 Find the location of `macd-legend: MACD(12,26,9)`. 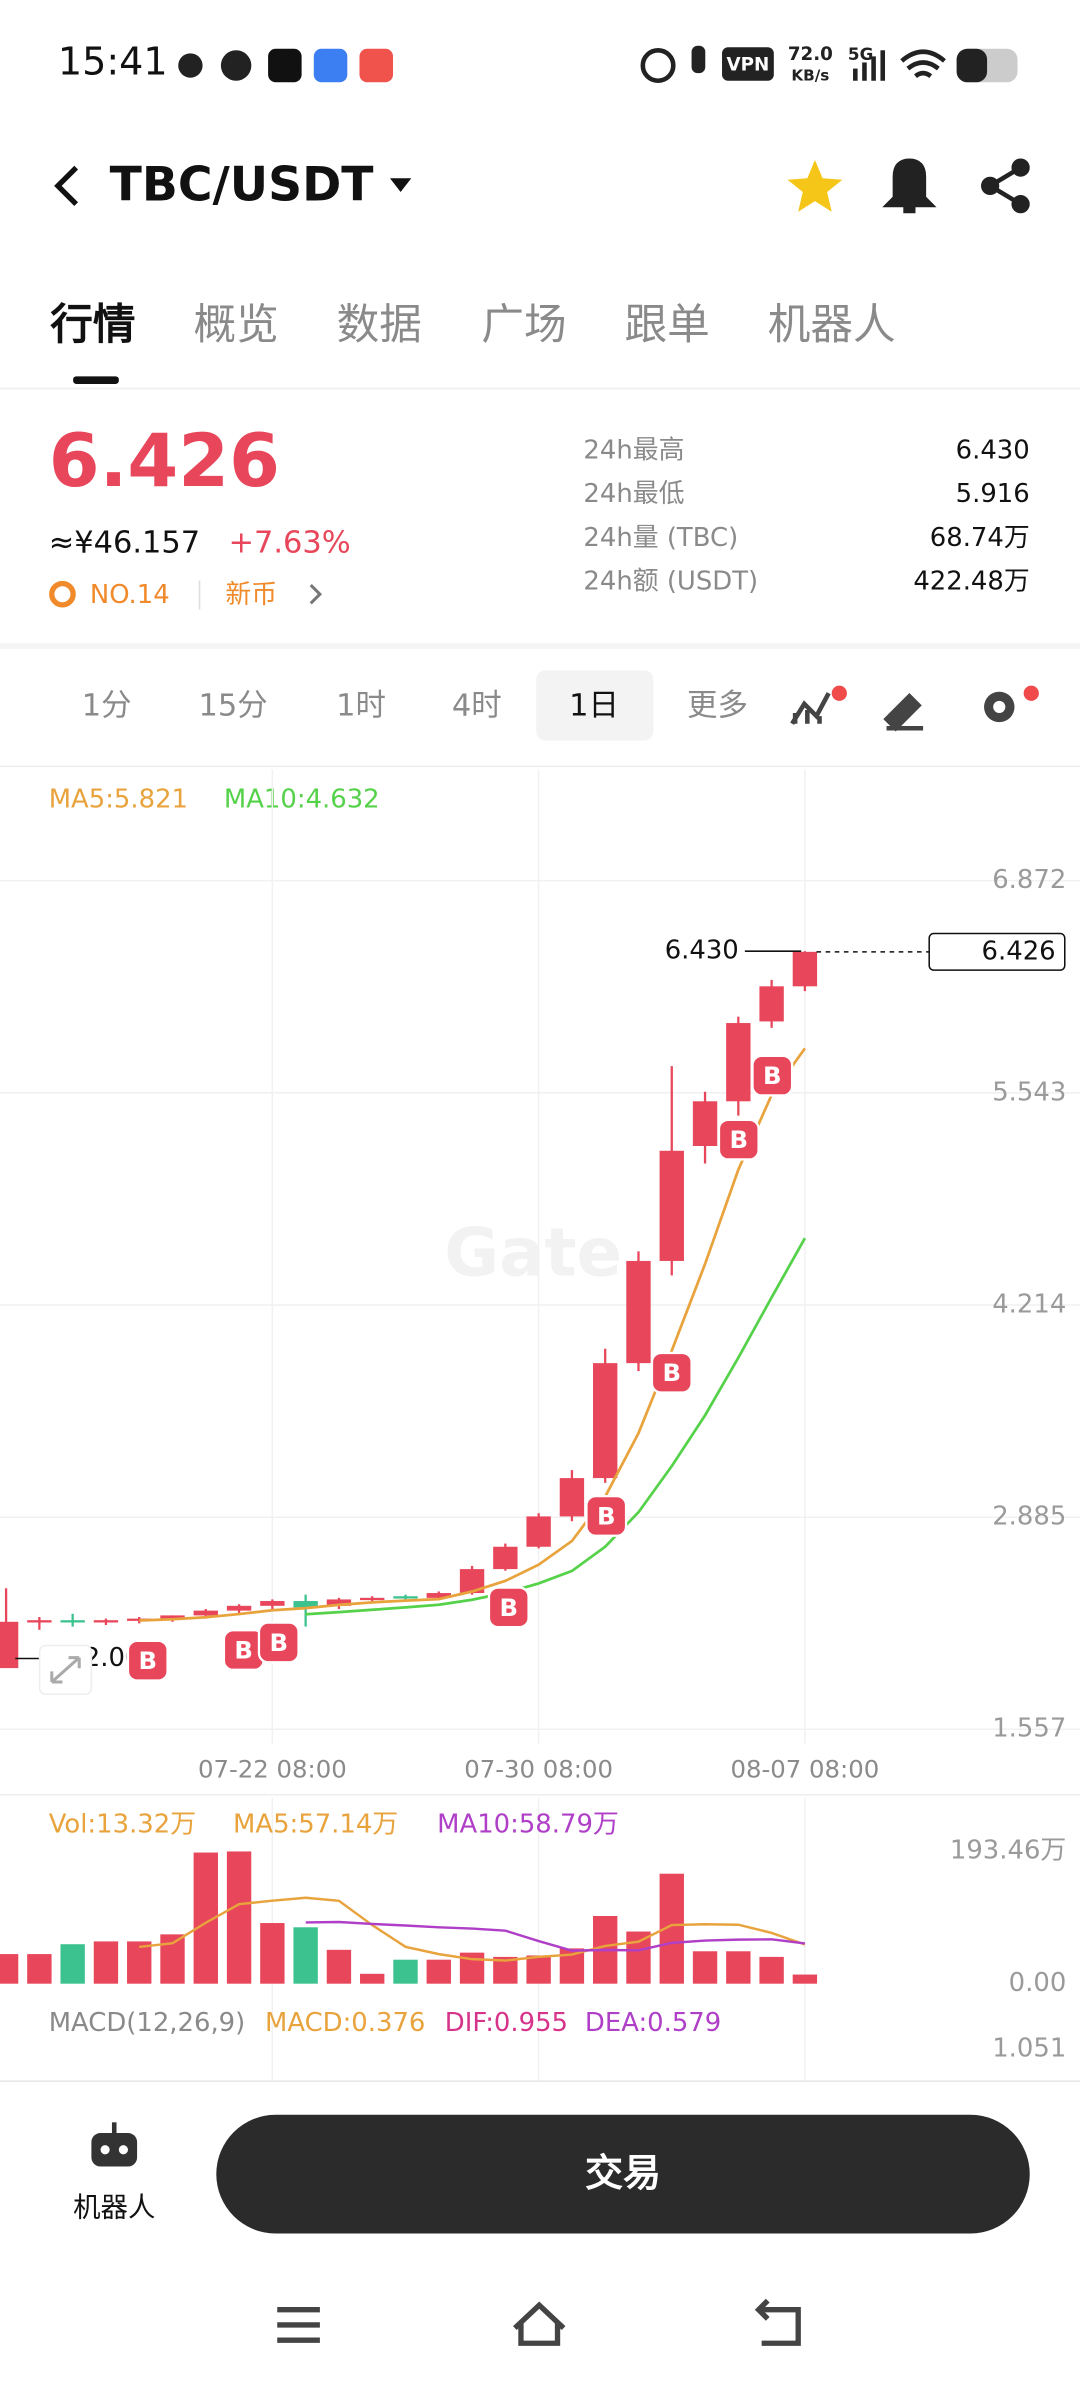

macd-legend: MACD(12,26,9) is located at coordinates (147, 2023).